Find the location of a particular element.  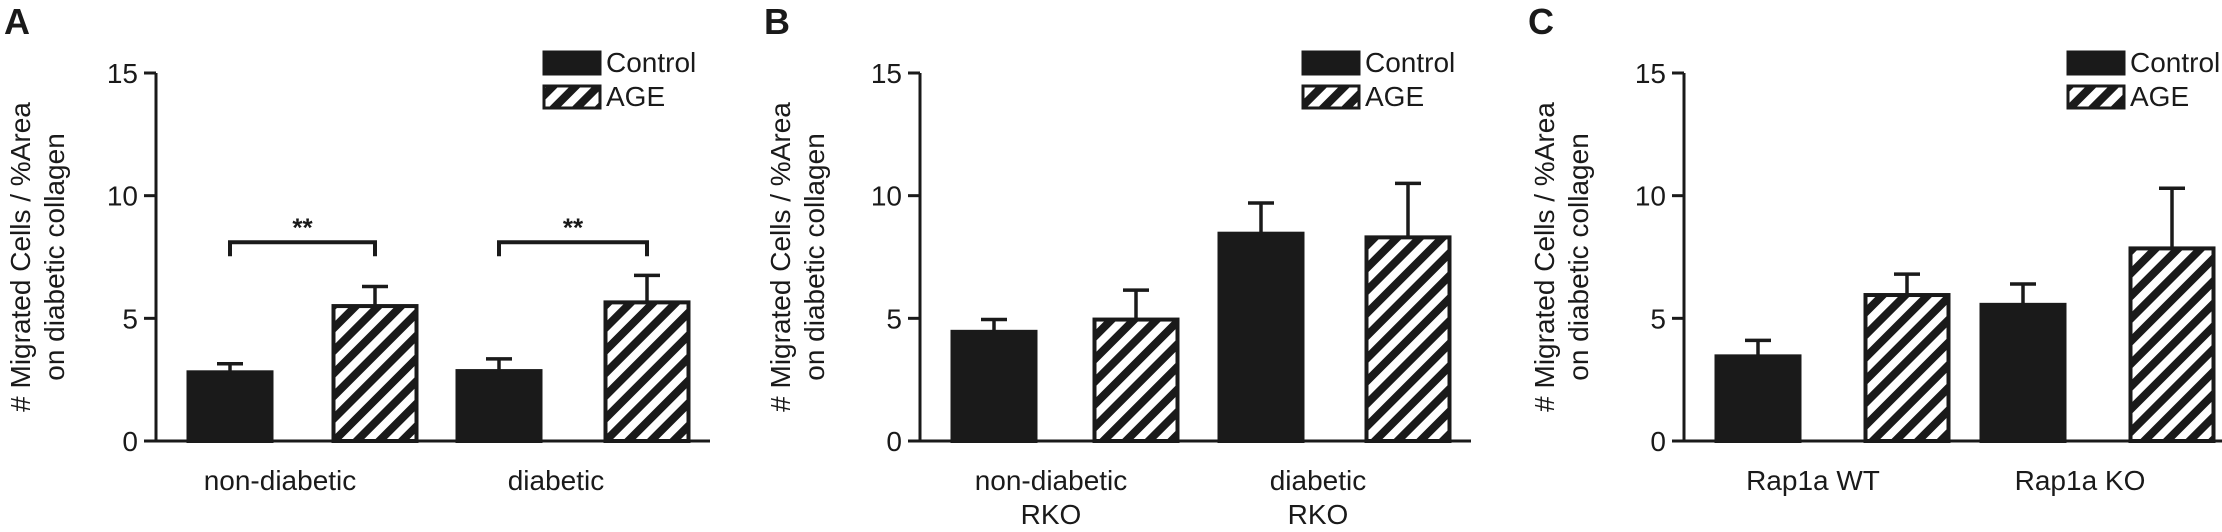

x-tick-label: Rap1a WT is located at coordinates (1813, 480).